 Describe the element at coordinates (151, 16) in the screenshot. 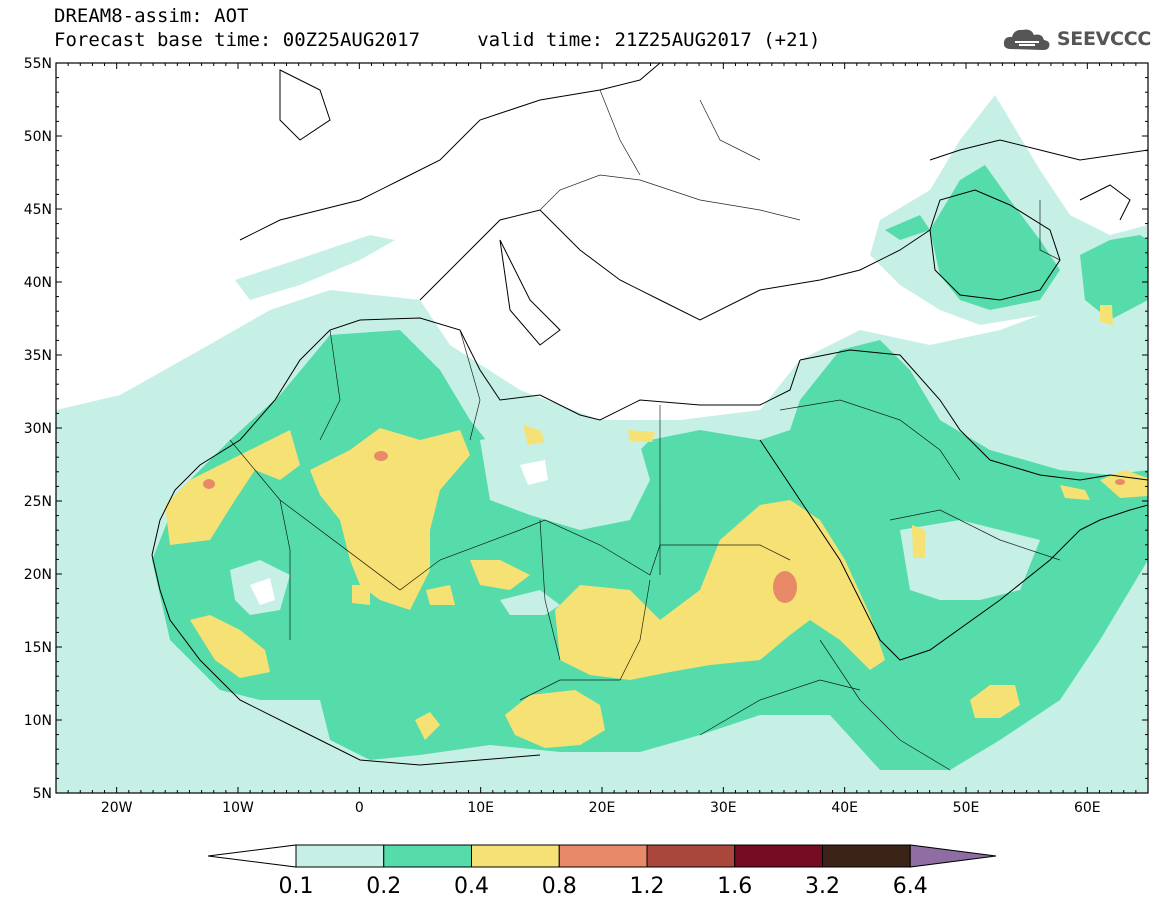

I see `map-title: DREAM8-assim: AOT` at that location.